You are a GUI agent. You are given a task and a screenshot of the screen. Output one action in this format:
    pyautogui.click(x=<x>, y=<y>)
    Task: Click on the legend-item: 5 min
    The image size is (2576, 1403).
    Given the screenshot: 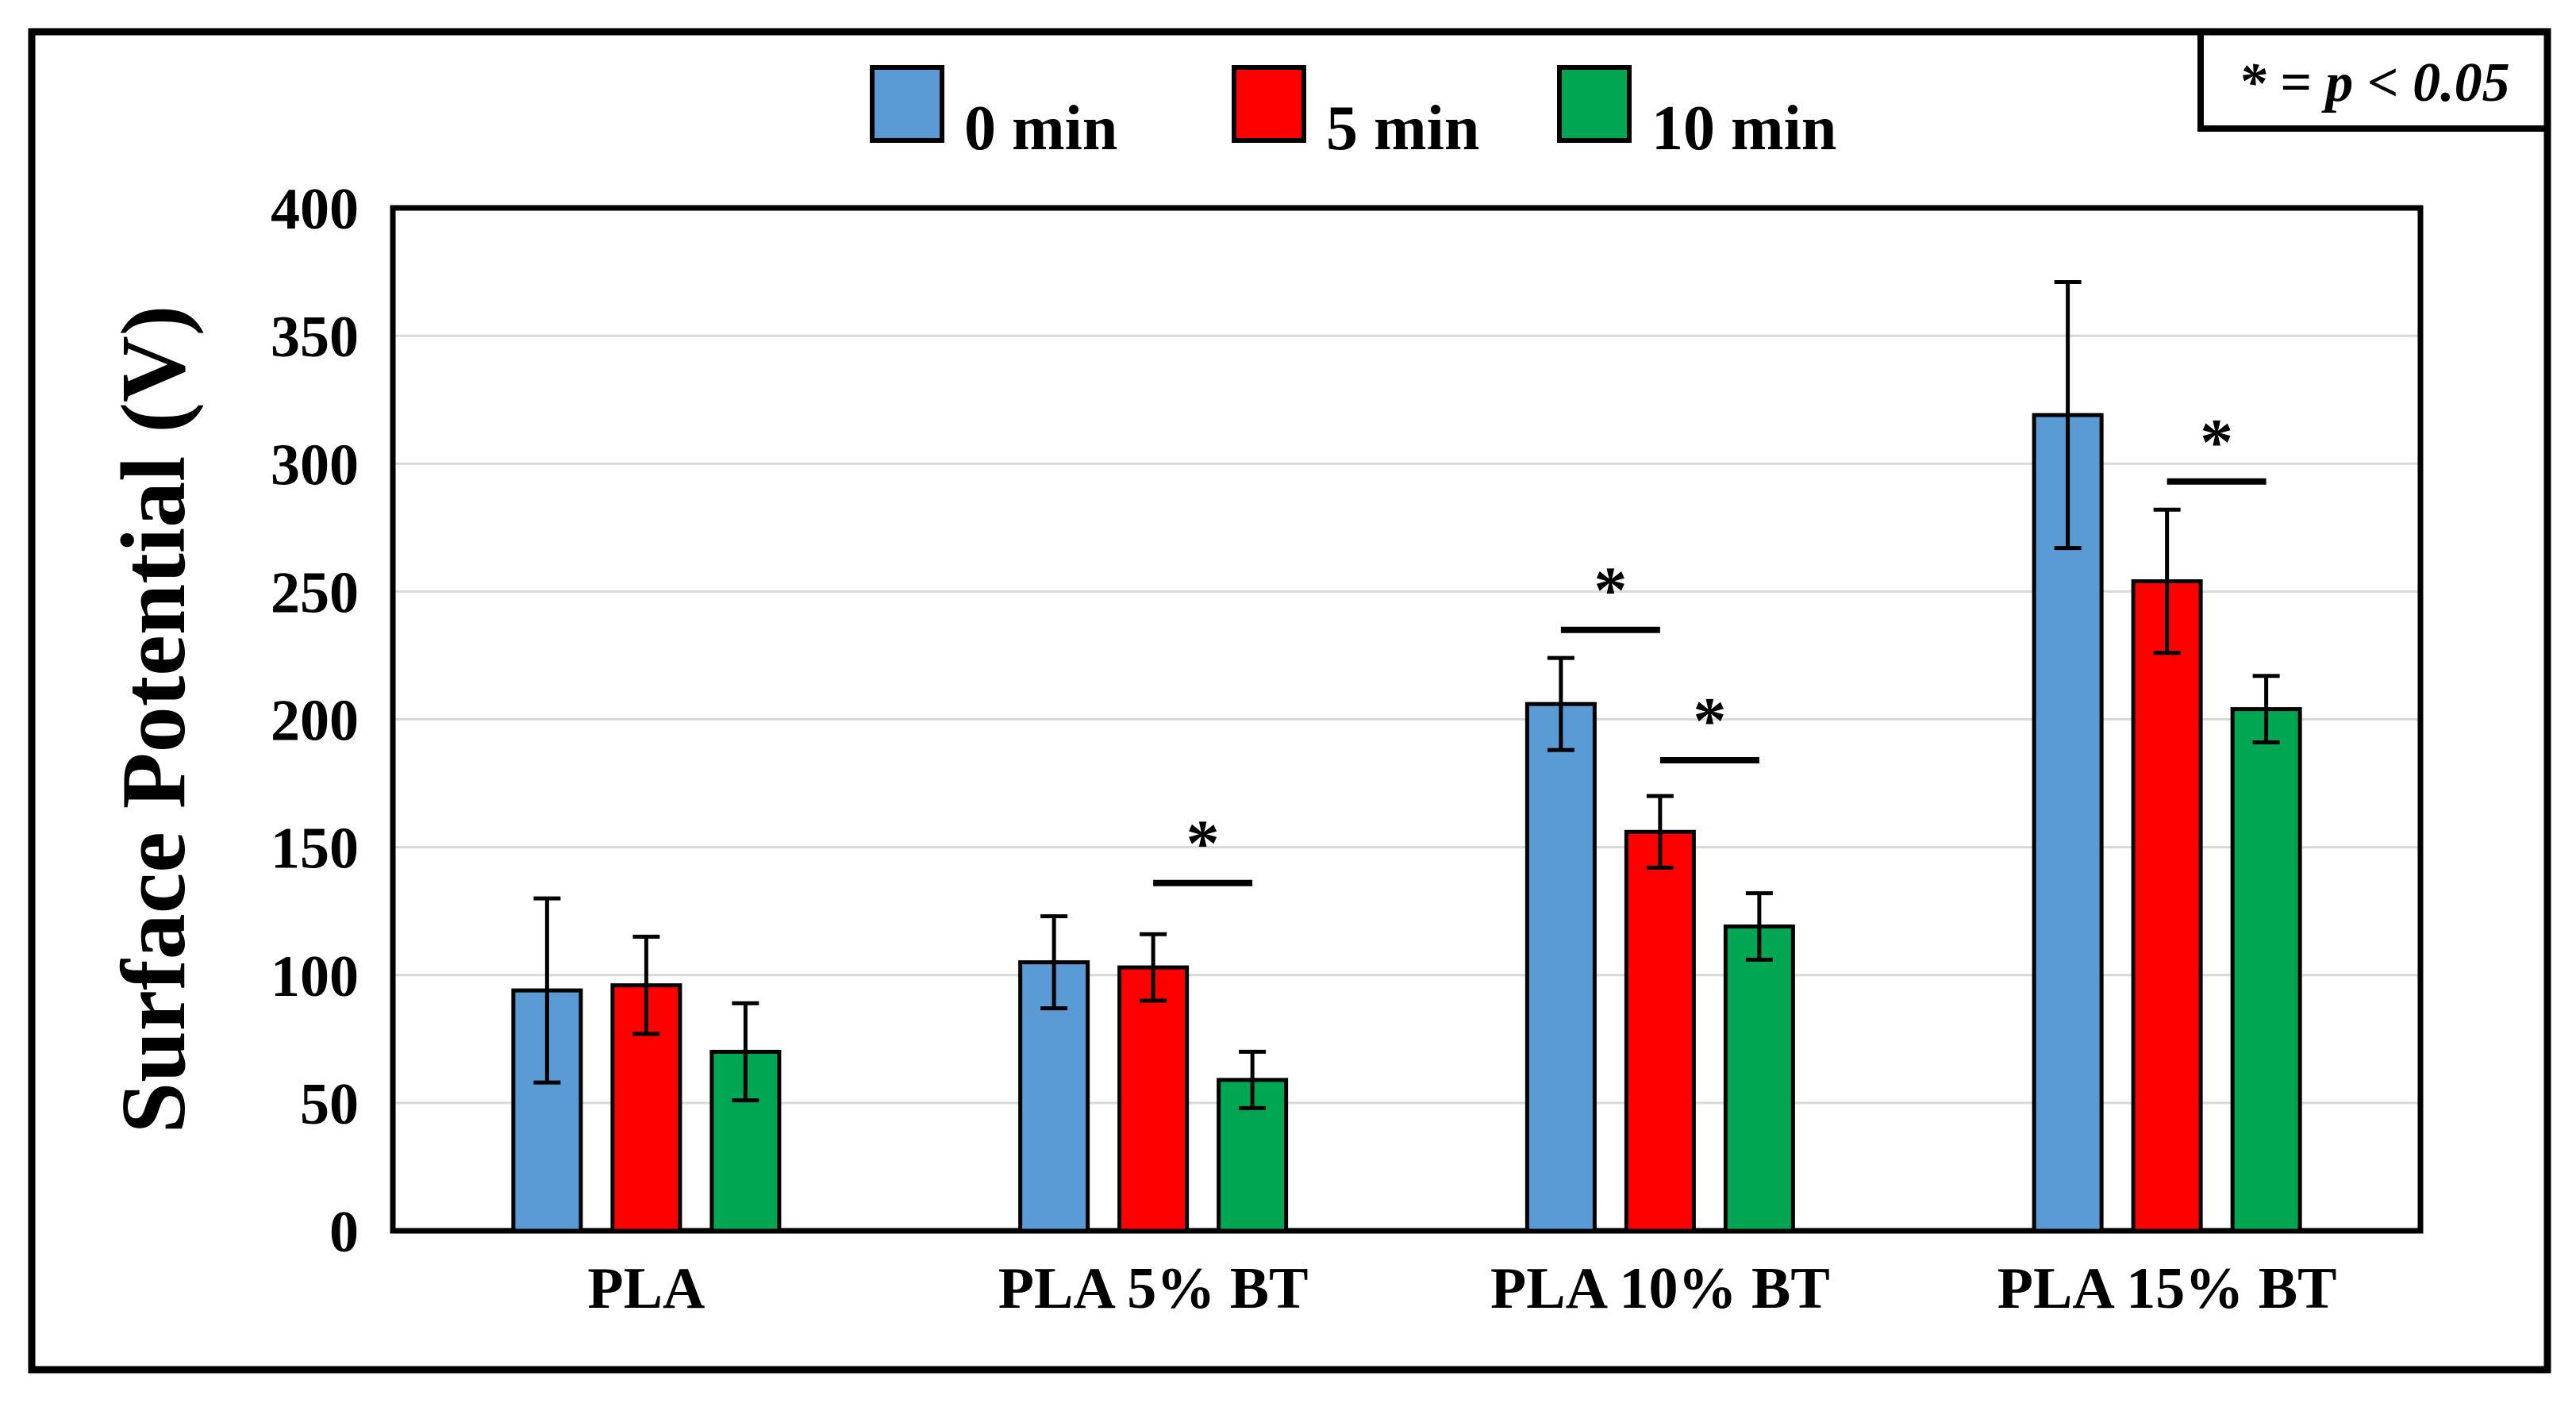 What is the action you would take?
    pyautogui.click(x=1355, y=114)
    